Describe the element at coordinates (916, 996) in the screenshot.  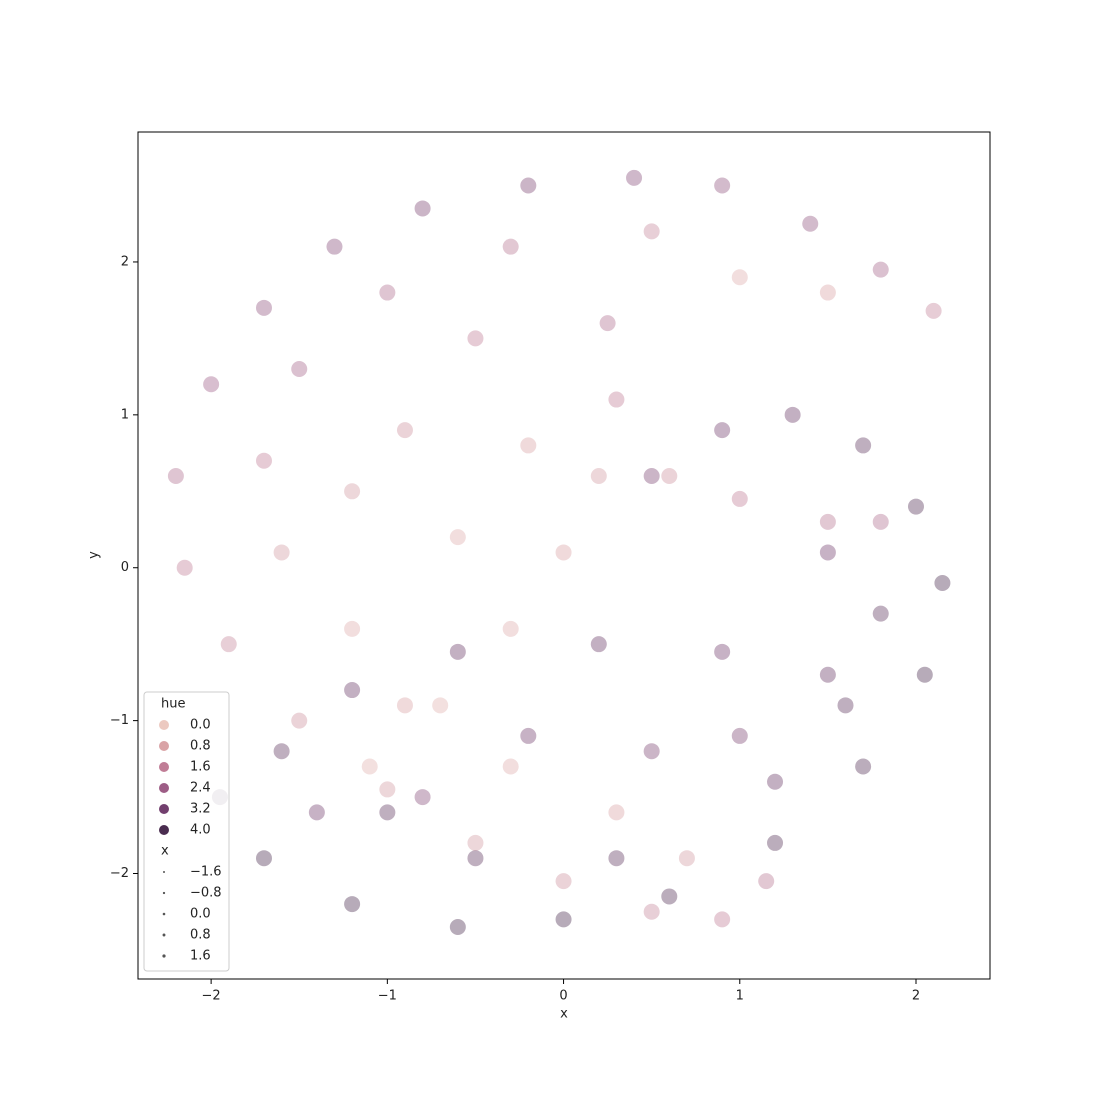
I see `x-tick-label: 2` at that location.